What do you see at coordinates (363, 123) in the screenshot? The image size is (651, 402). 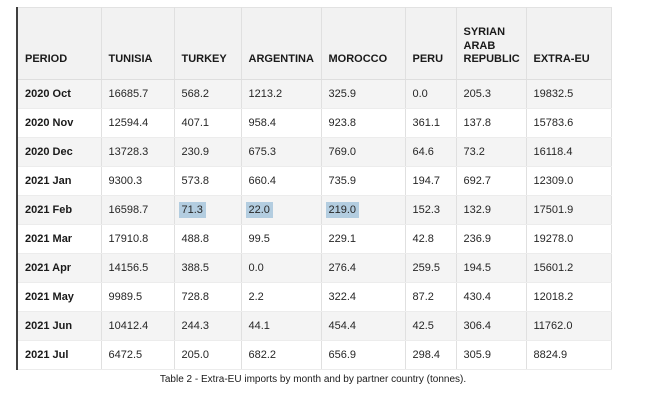 I see `value-cell: 923.8` at bounding box center [363, 123].